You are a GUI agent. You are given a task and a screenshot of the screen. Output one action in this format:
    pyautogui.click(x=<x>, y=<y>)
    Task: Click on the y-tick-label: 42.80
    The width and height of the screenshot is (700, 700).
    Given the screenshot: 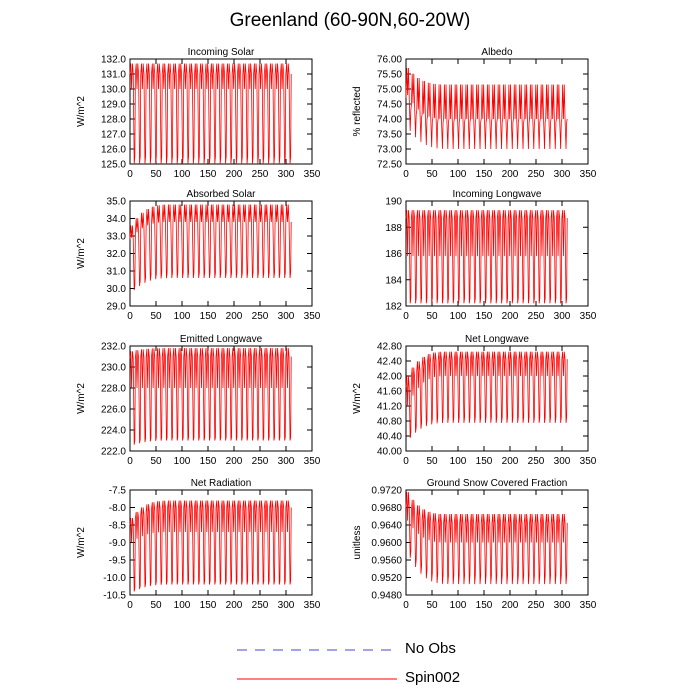 What is the action you would take?
    pyautogui.click(x=389, y=347)
    